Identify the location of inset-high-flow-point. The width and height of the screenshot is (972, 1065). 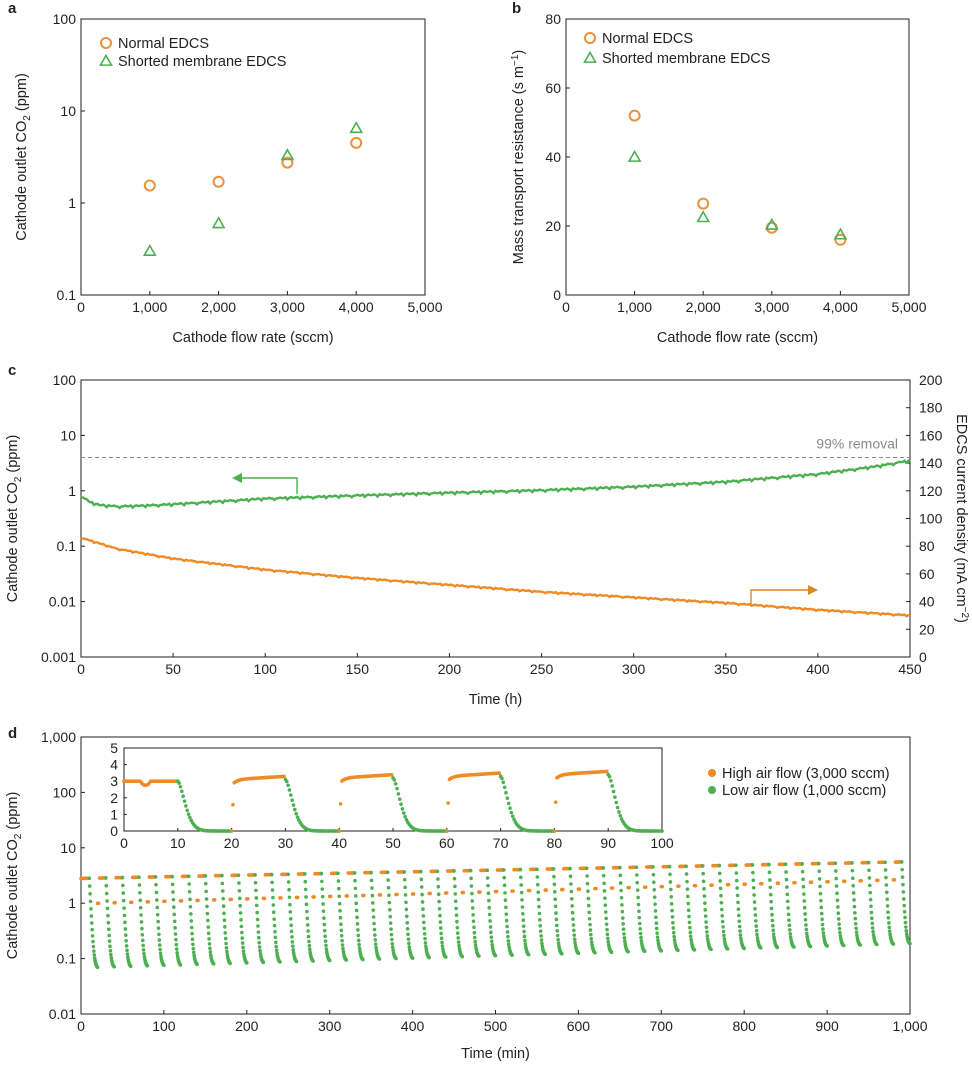
(499, 773).